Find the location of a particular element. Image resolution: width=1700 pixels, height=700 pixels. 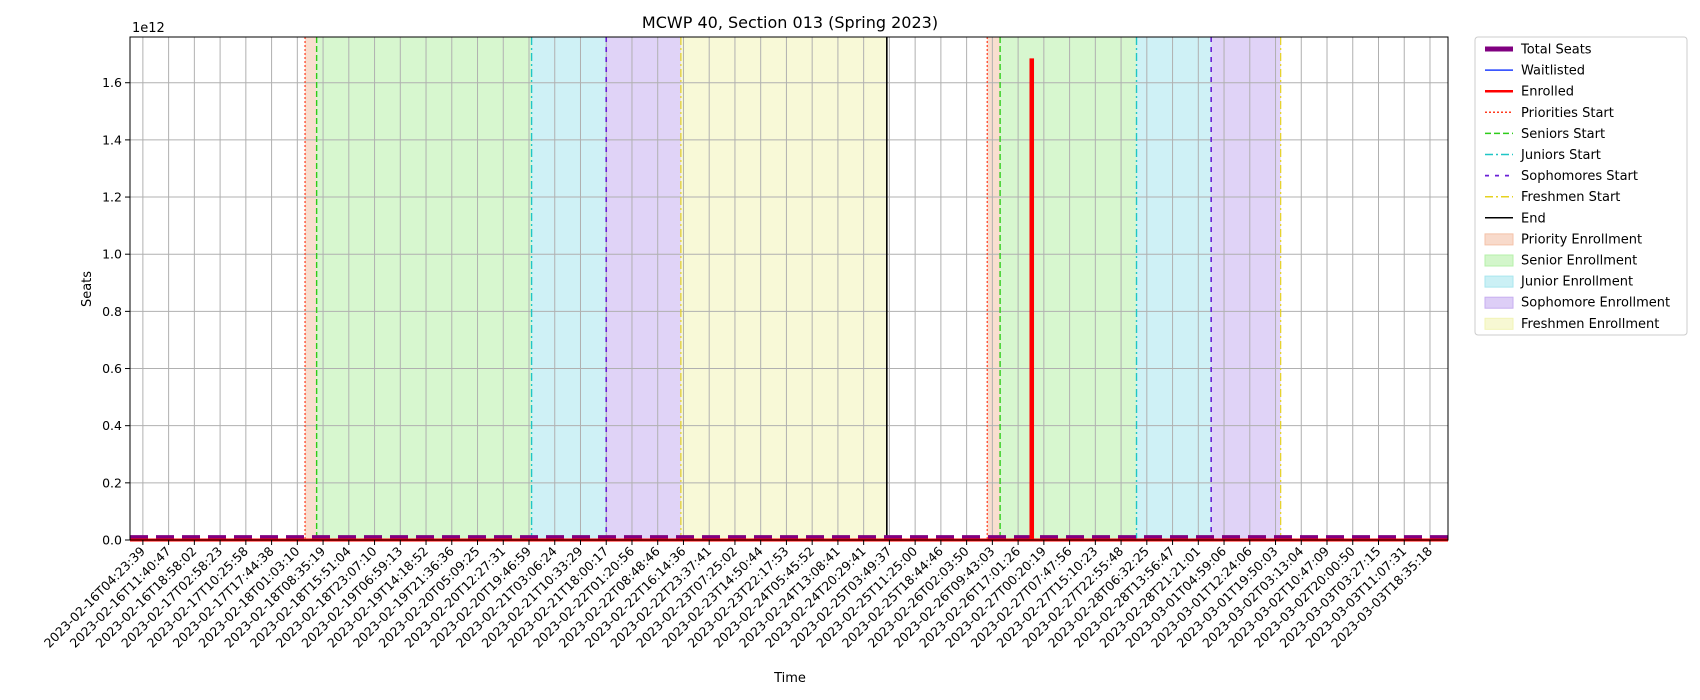

y-axis-label: Seats is located at coordinates (87, 289).